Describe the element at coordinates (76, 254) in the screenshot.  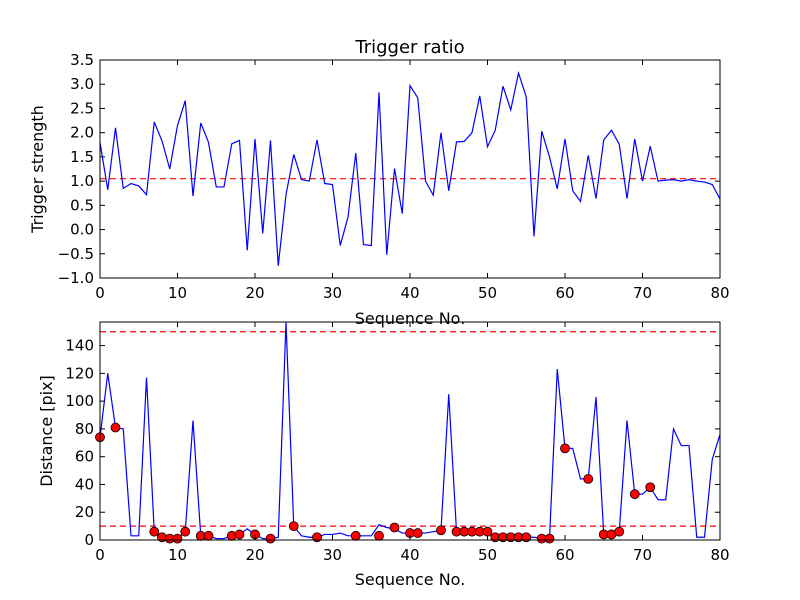
I see `y-tick-label: −0.5` at that location.